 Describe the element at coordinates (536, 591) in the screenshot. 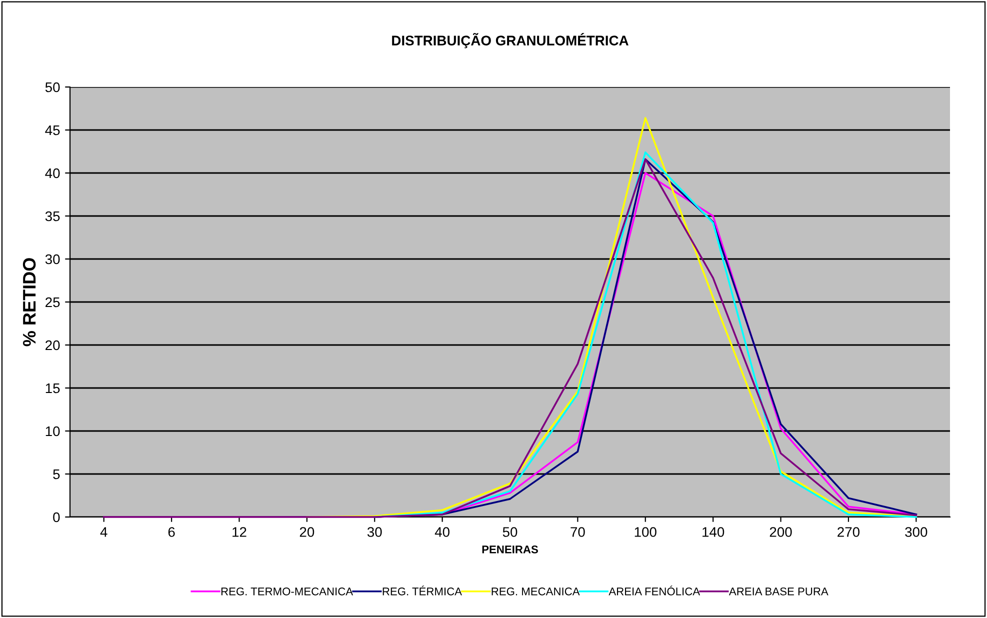

I see `legend-label: REG. MECANICA` at that location.